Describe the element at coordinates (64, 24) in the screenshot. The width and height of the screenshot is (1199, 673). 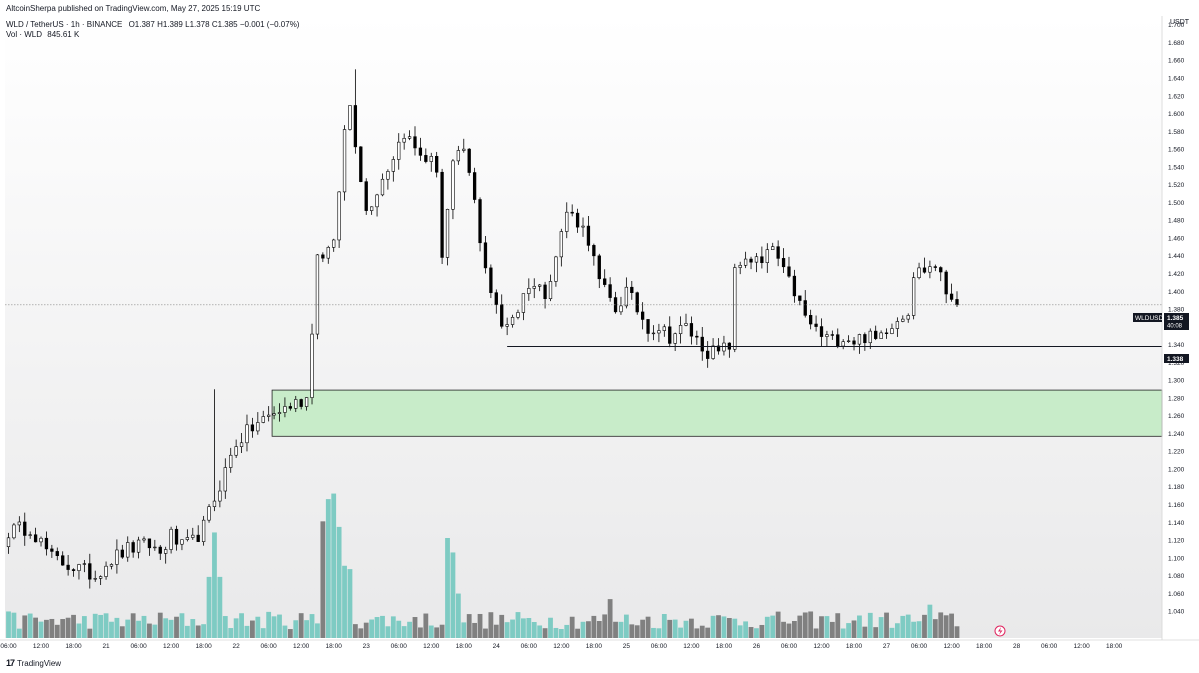
I see `symbol-title: WLD / TetherUS · 1h · BINANCE` at that location.